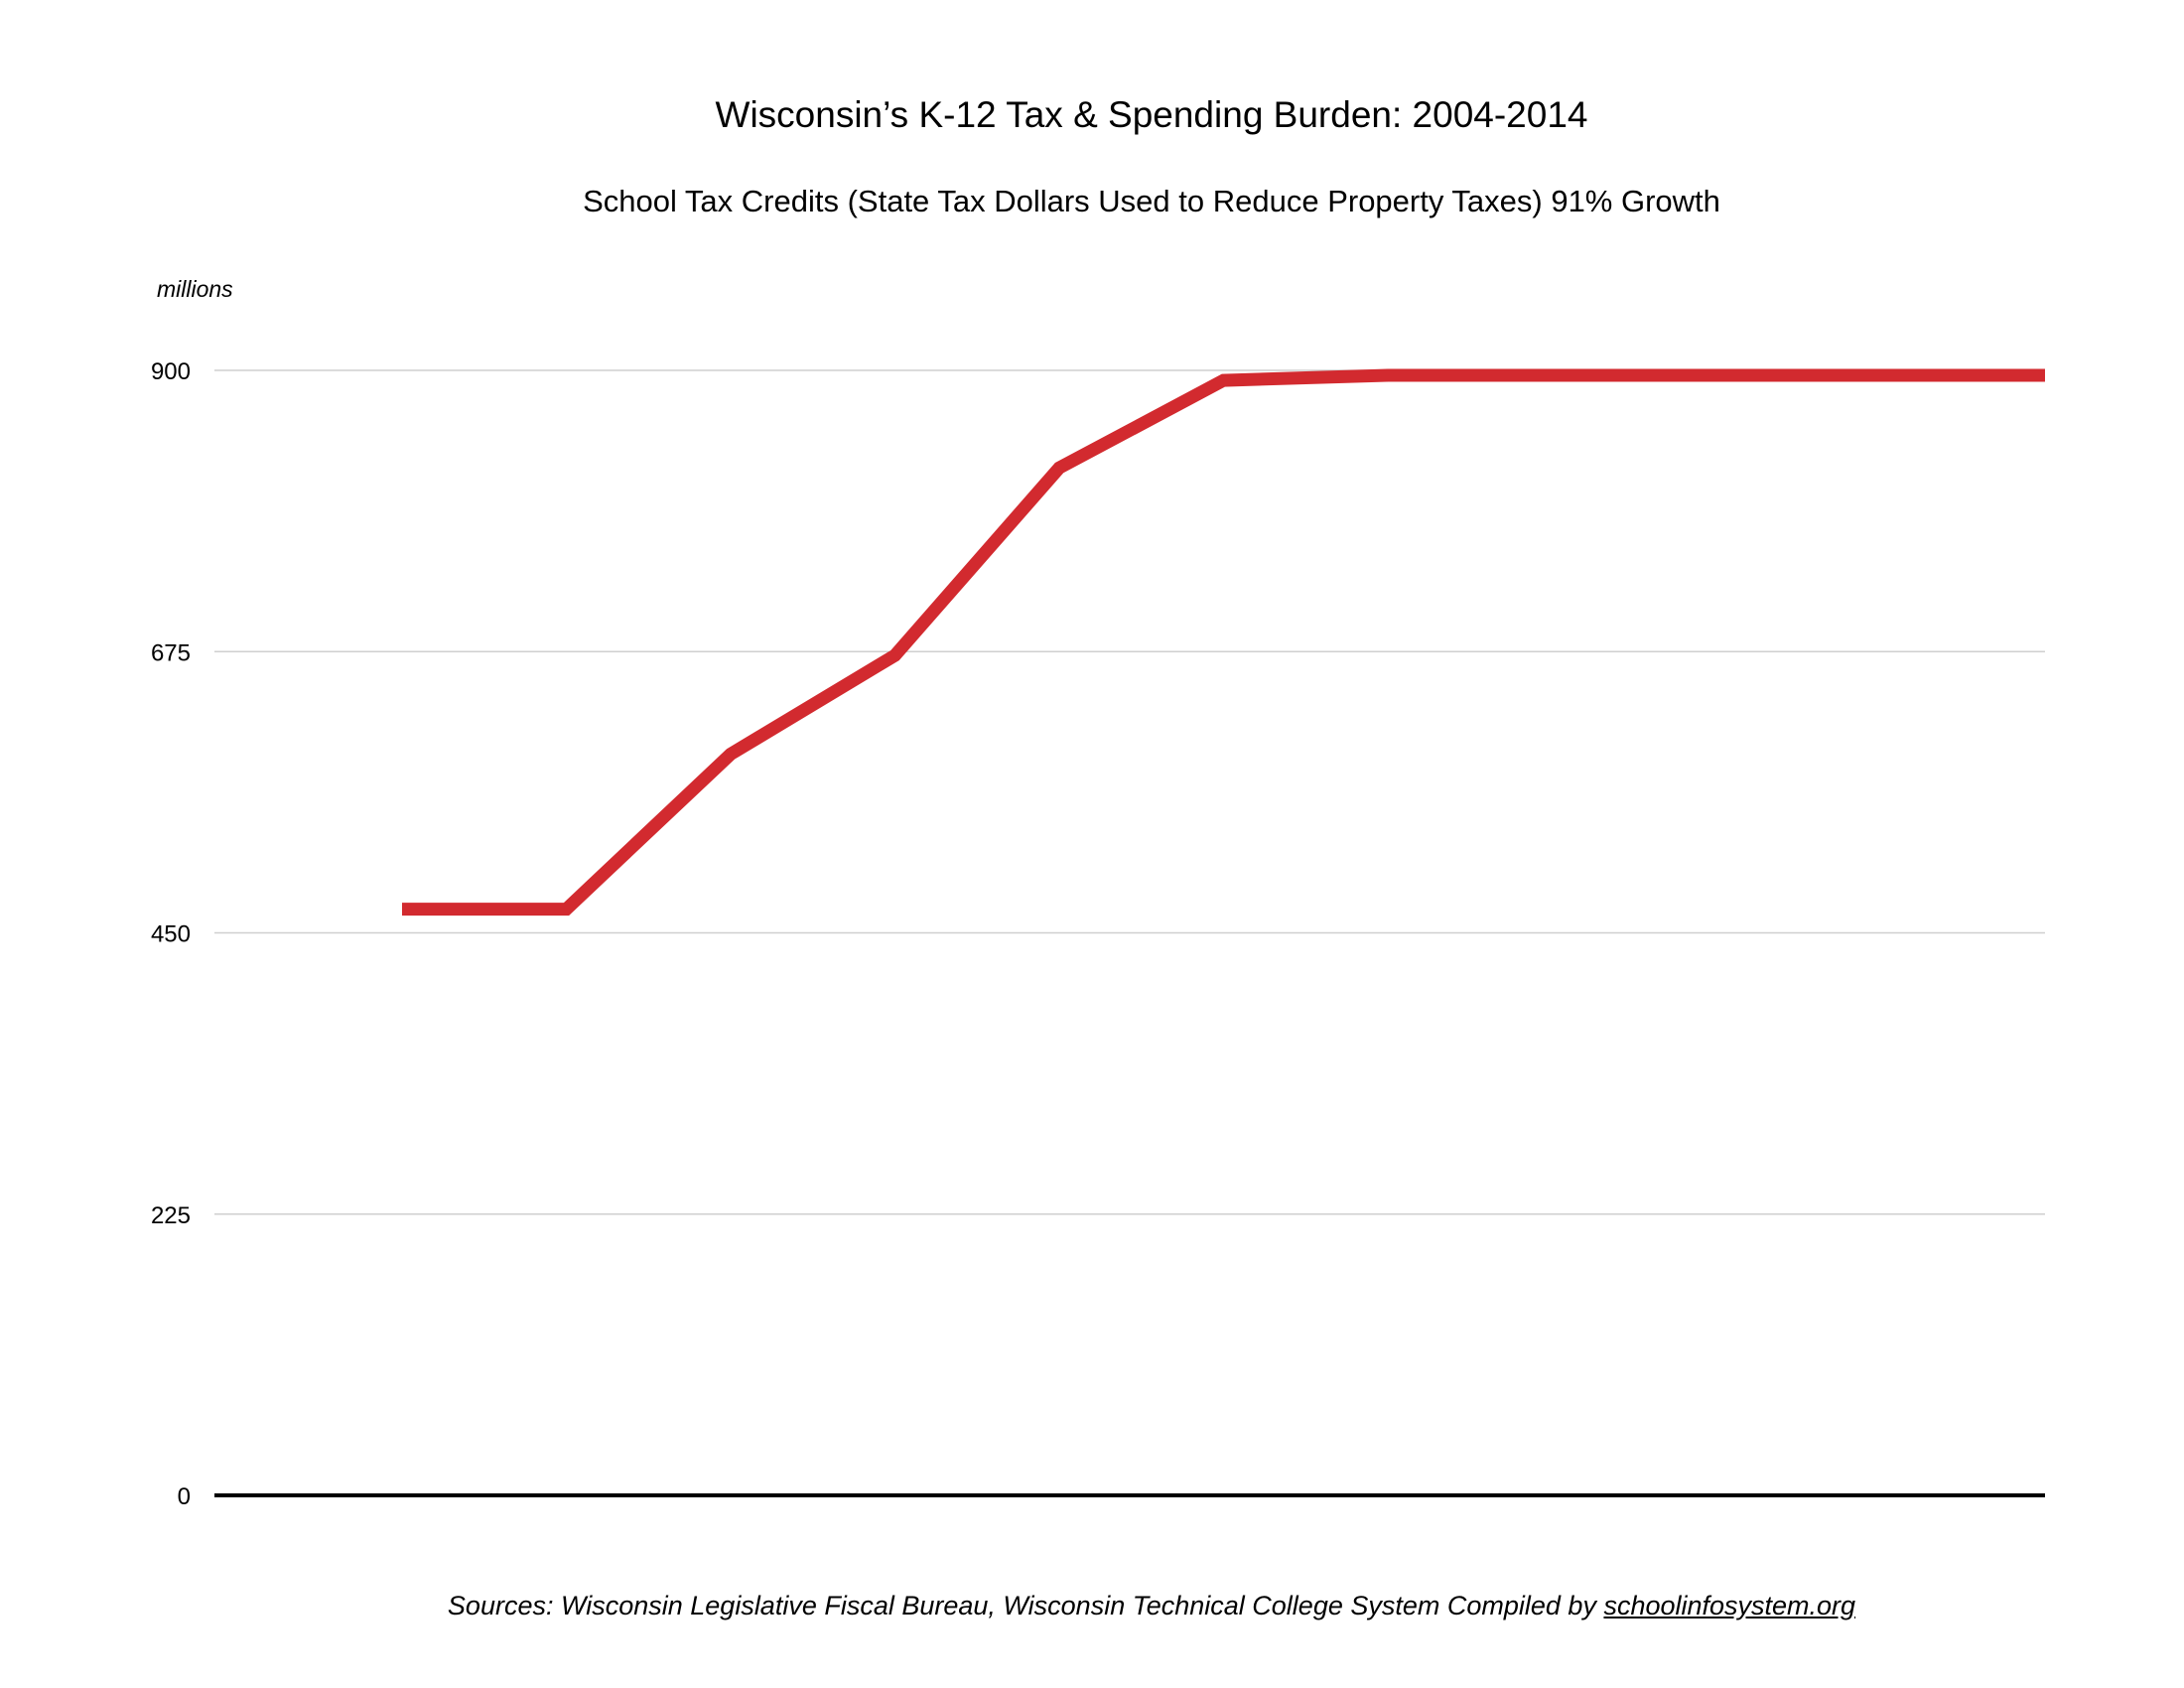 The height and width of the screenshot is (1688, 2184). I want to click on y-tick-label: 225, so click(171, 1215).